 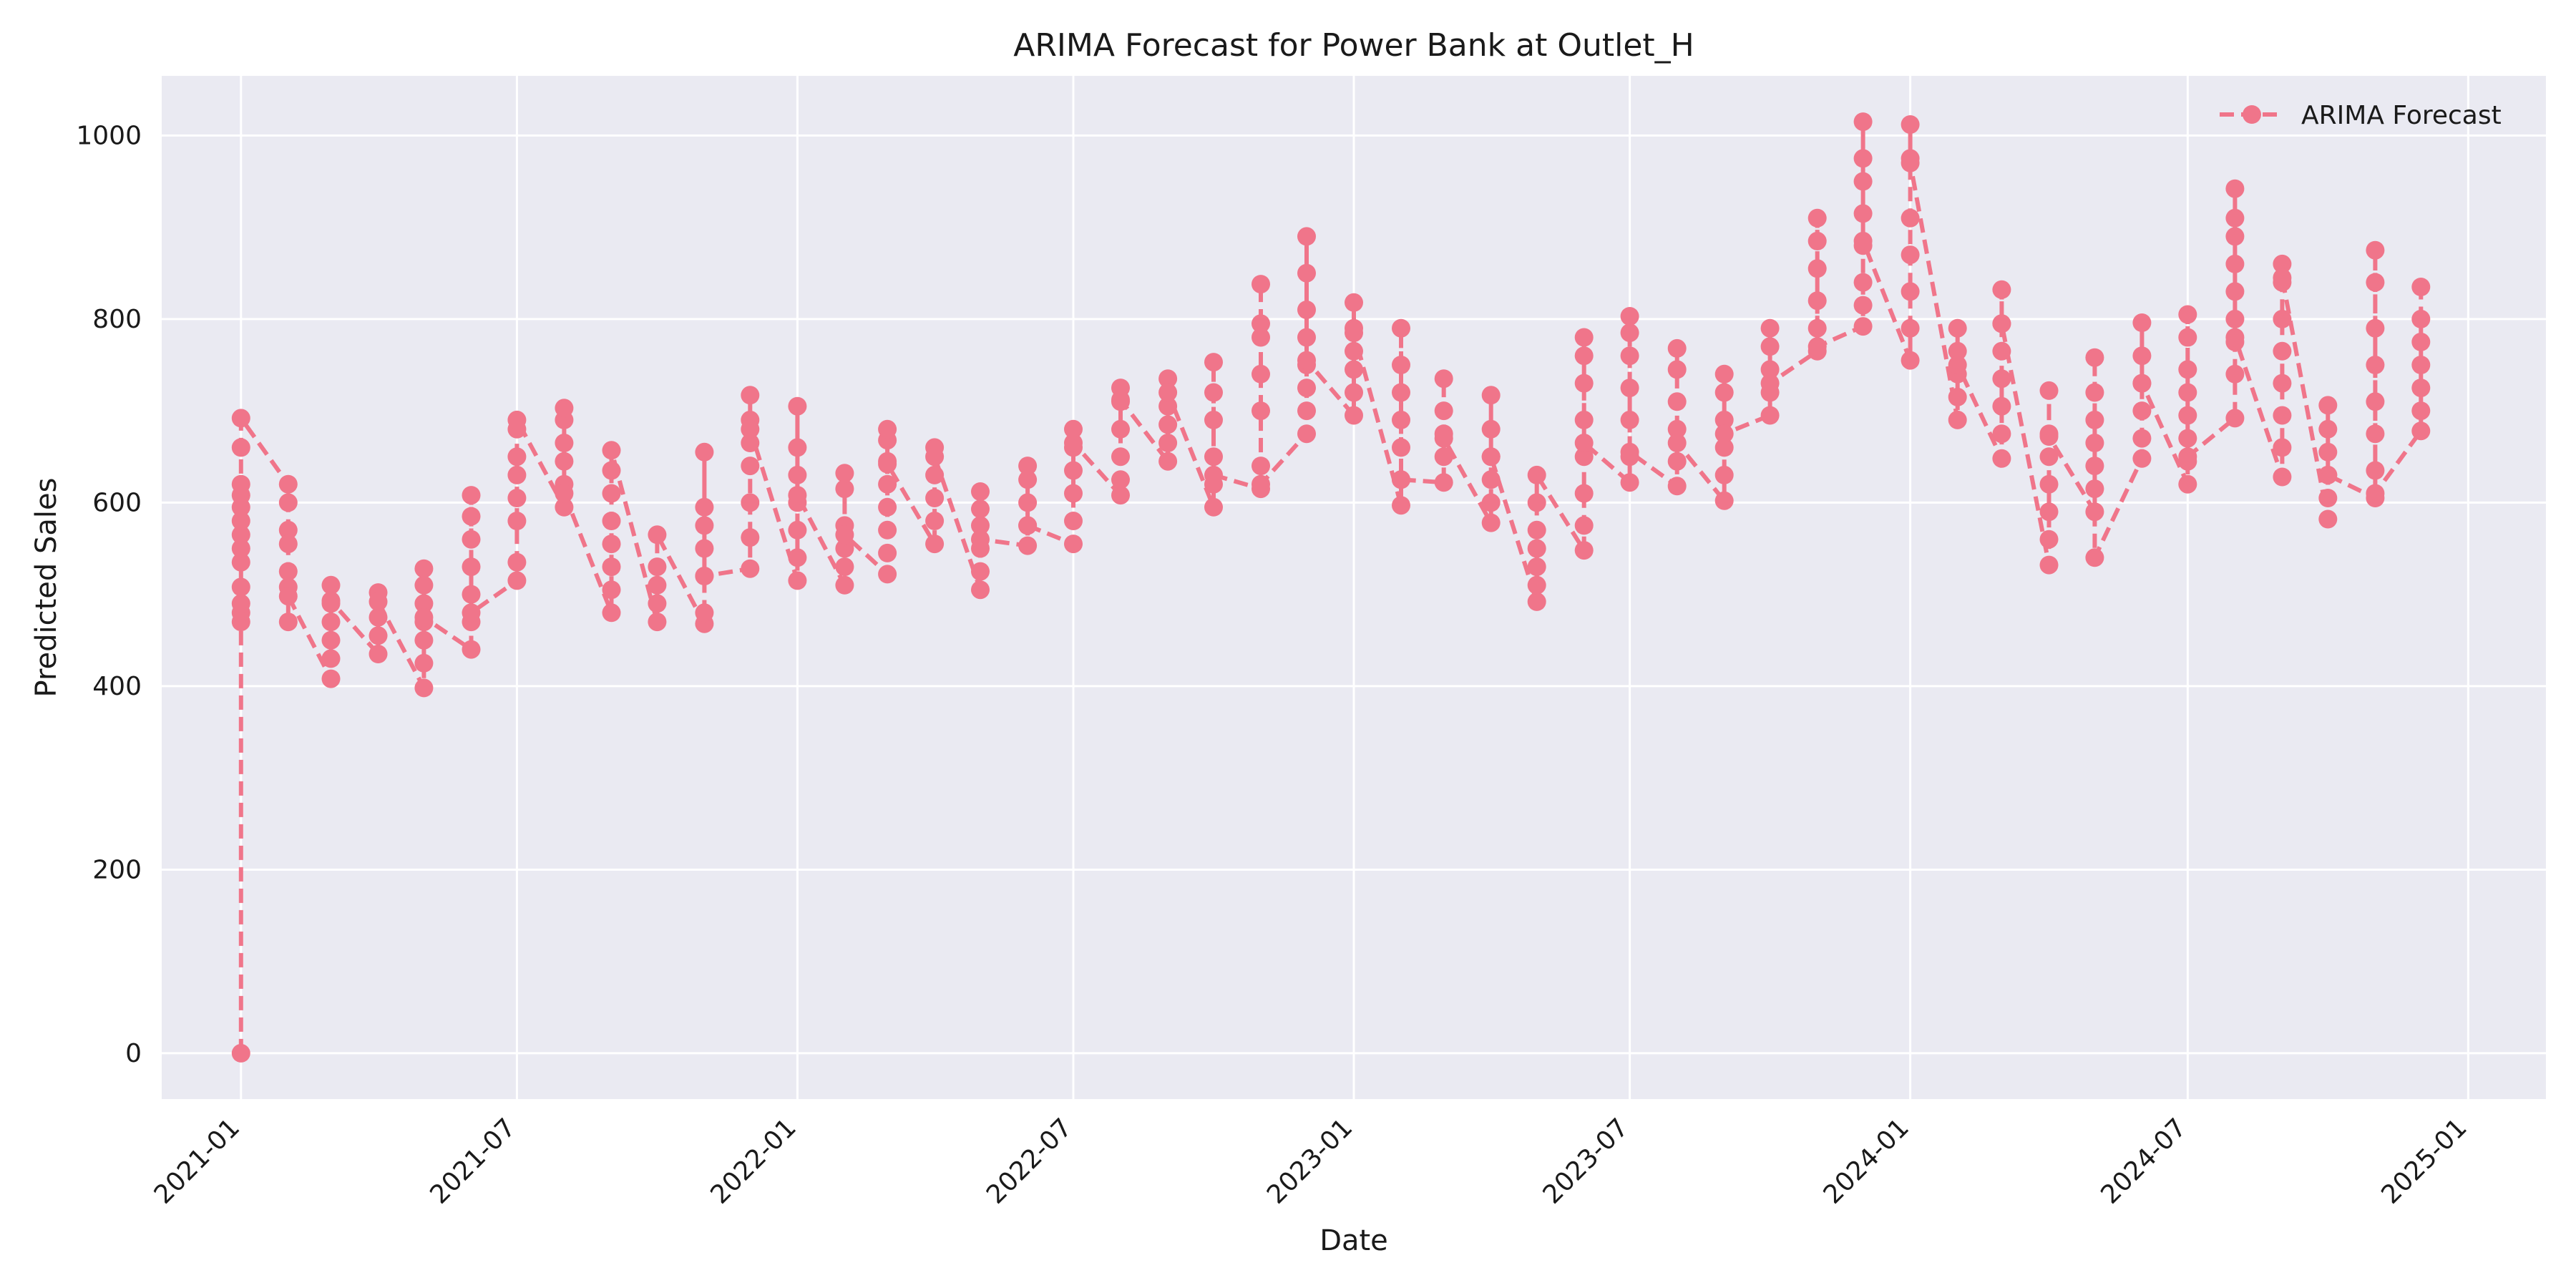 I want to click on y-tick-label: 600, so click(x=117, y=502).